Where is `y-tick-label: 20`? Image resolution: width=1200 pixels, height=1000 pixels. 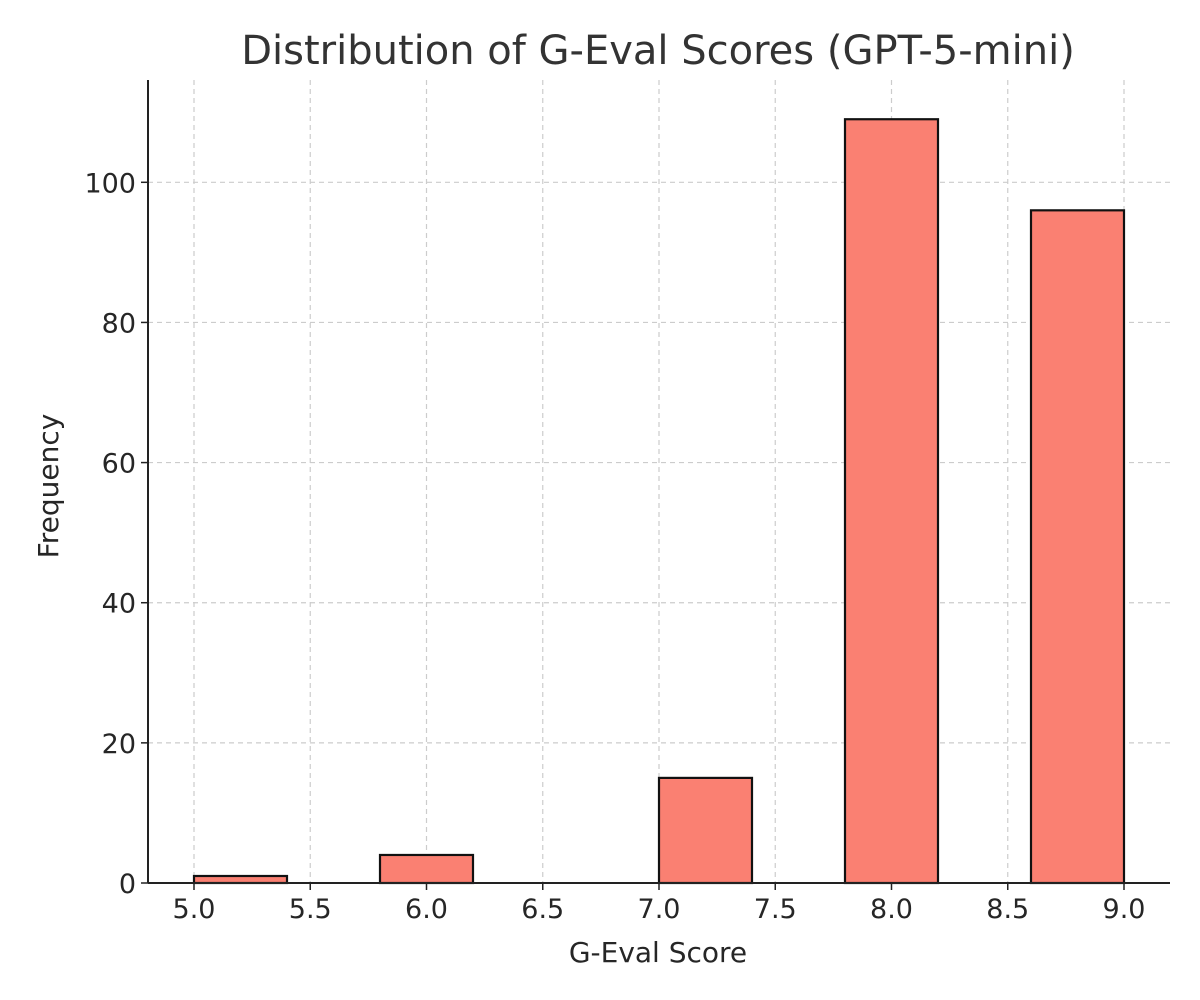
y-tick-label: 20 is located at coordinates (119, 744).